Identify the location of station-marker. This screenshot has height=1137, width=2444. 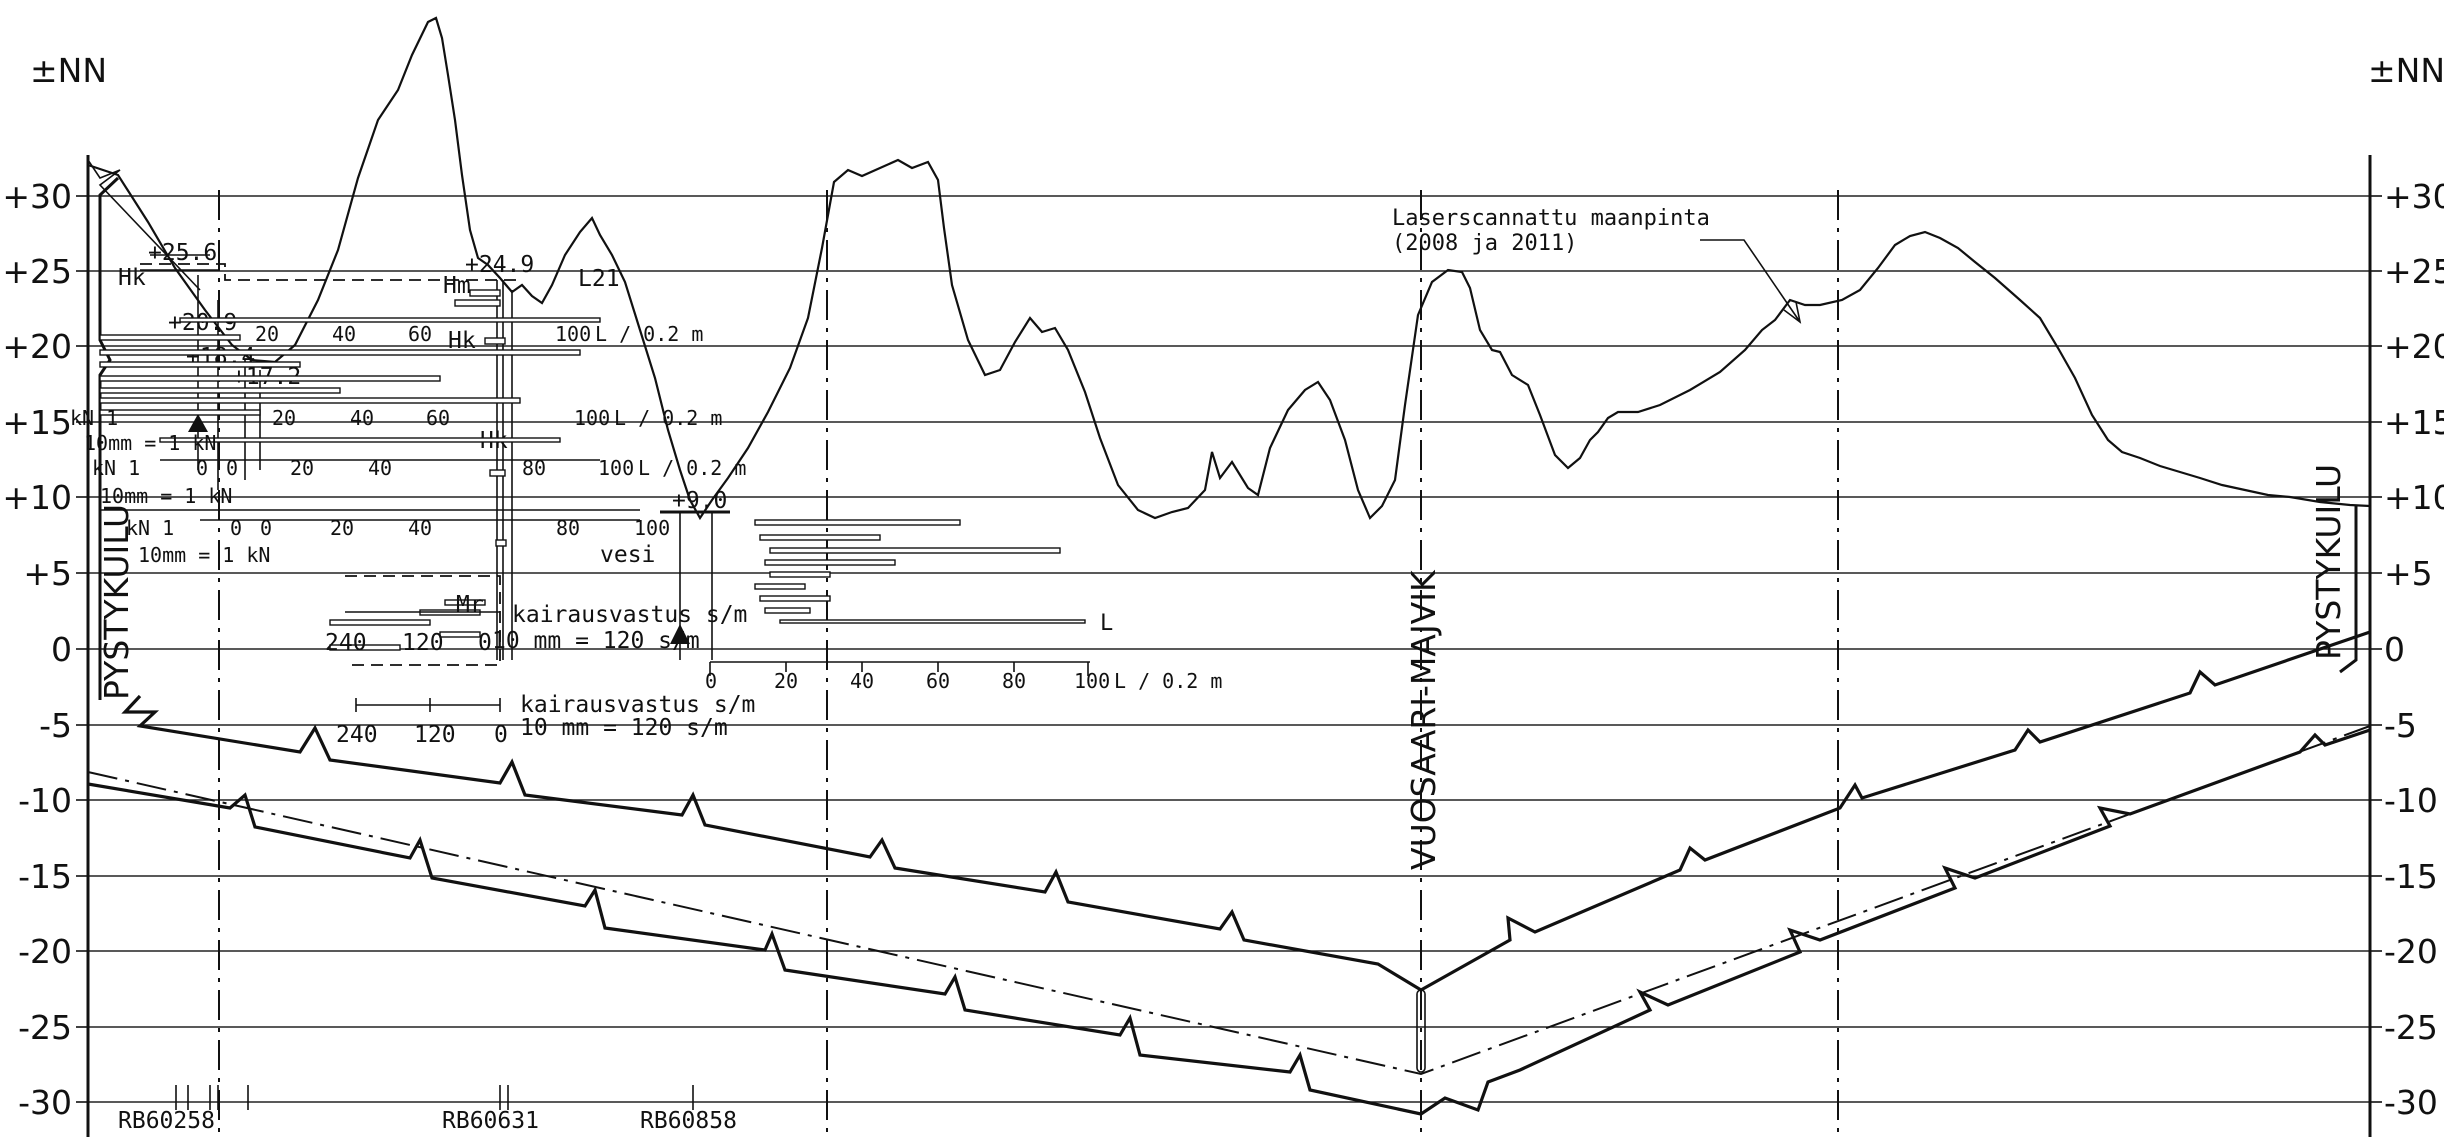
(1421, 1031).